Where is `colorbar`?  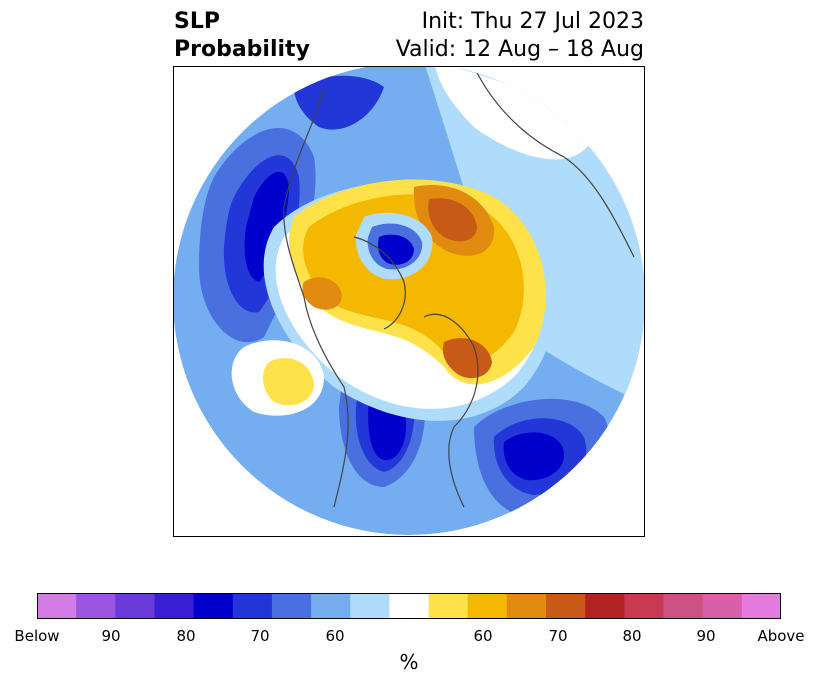
colorbar is located at coordinates (409, 606).